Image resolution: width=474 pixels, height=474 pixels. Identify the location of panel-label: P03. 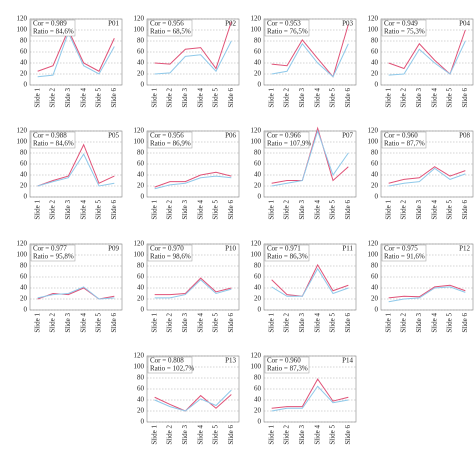
(347, 24).